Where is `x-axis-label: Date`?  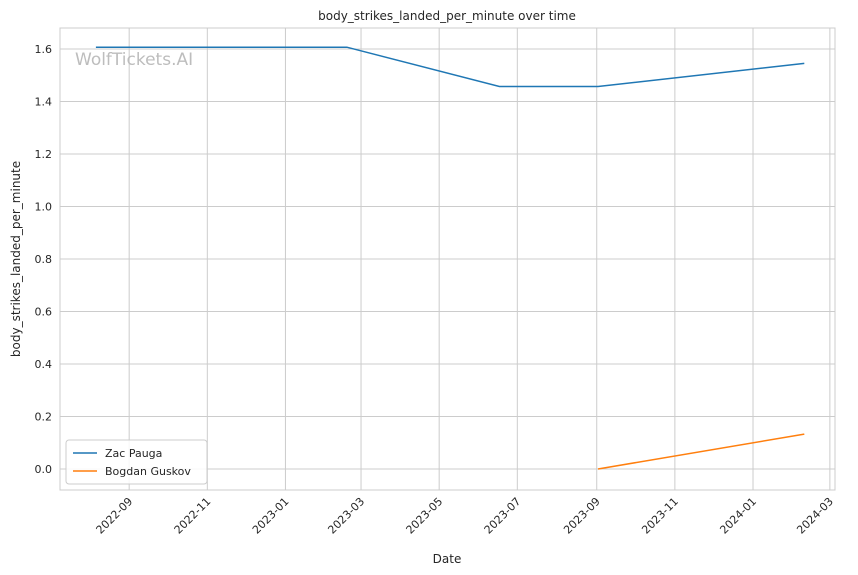 x-axis-label: Date is located at coordinates (447, 559).